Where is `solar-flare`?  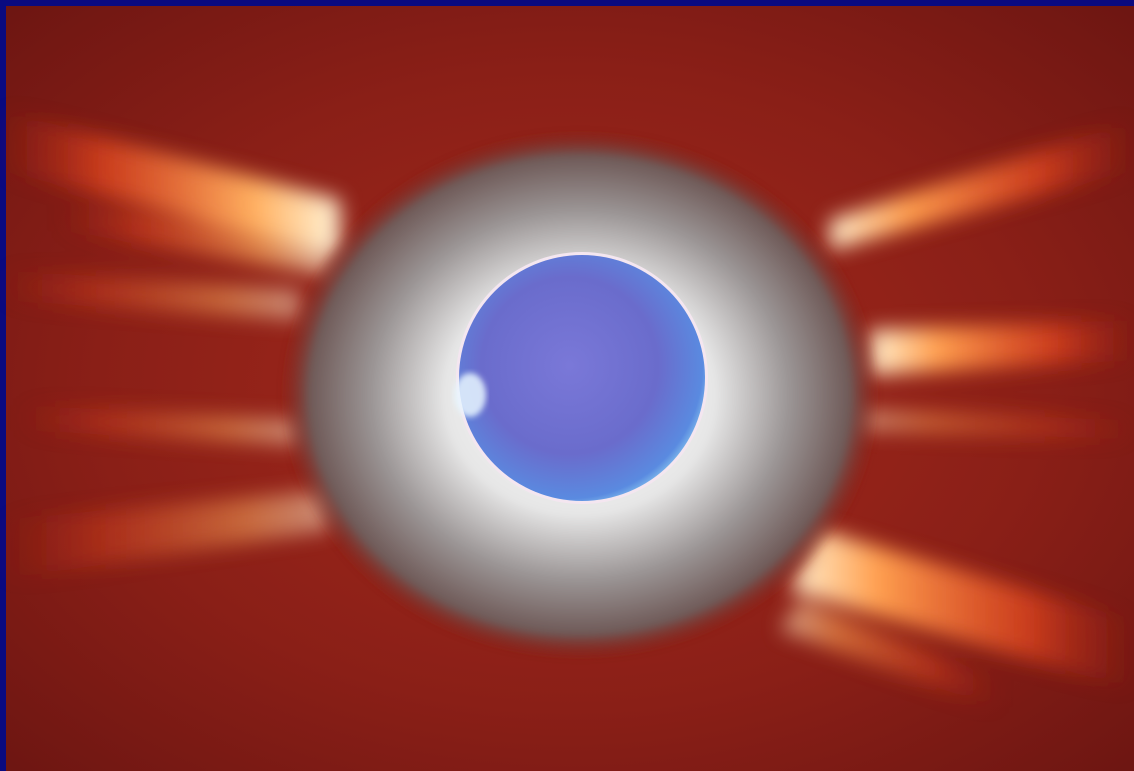
solar-flare is located at coordinates (470, 395).